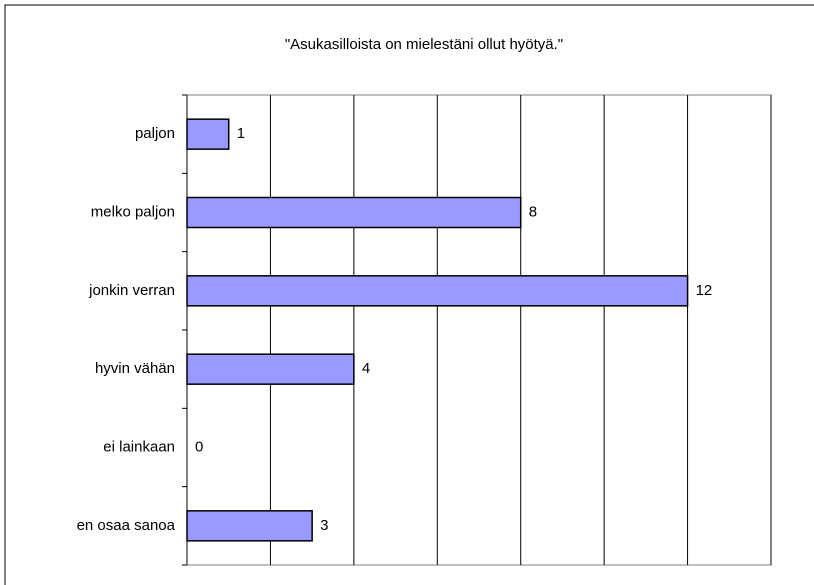  What do you see at coordinates (366, 368) in the screenshot?
I see `data-label: 4` at bounding box center [366, 368].